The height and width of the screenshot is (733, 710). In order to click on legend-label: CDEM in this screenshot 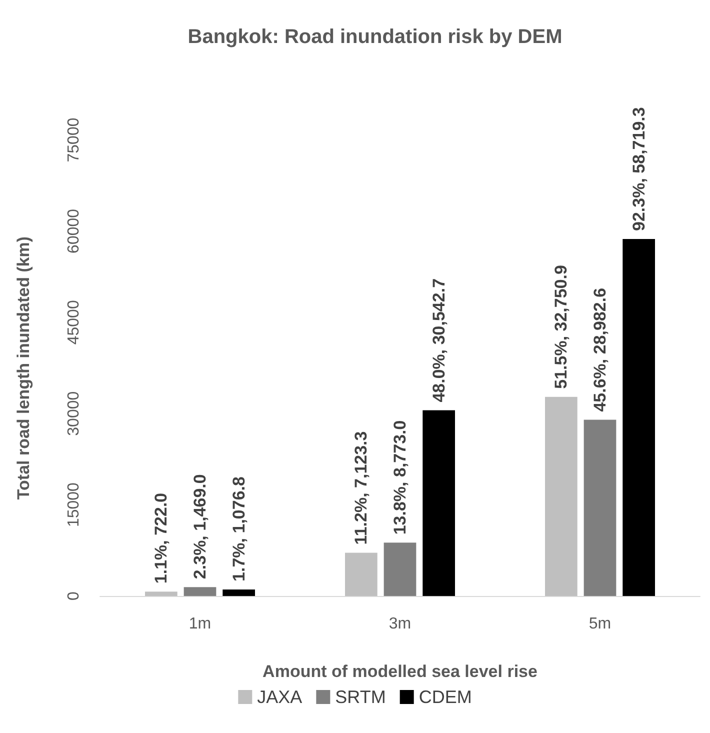, I will do `click(445, 697)`.